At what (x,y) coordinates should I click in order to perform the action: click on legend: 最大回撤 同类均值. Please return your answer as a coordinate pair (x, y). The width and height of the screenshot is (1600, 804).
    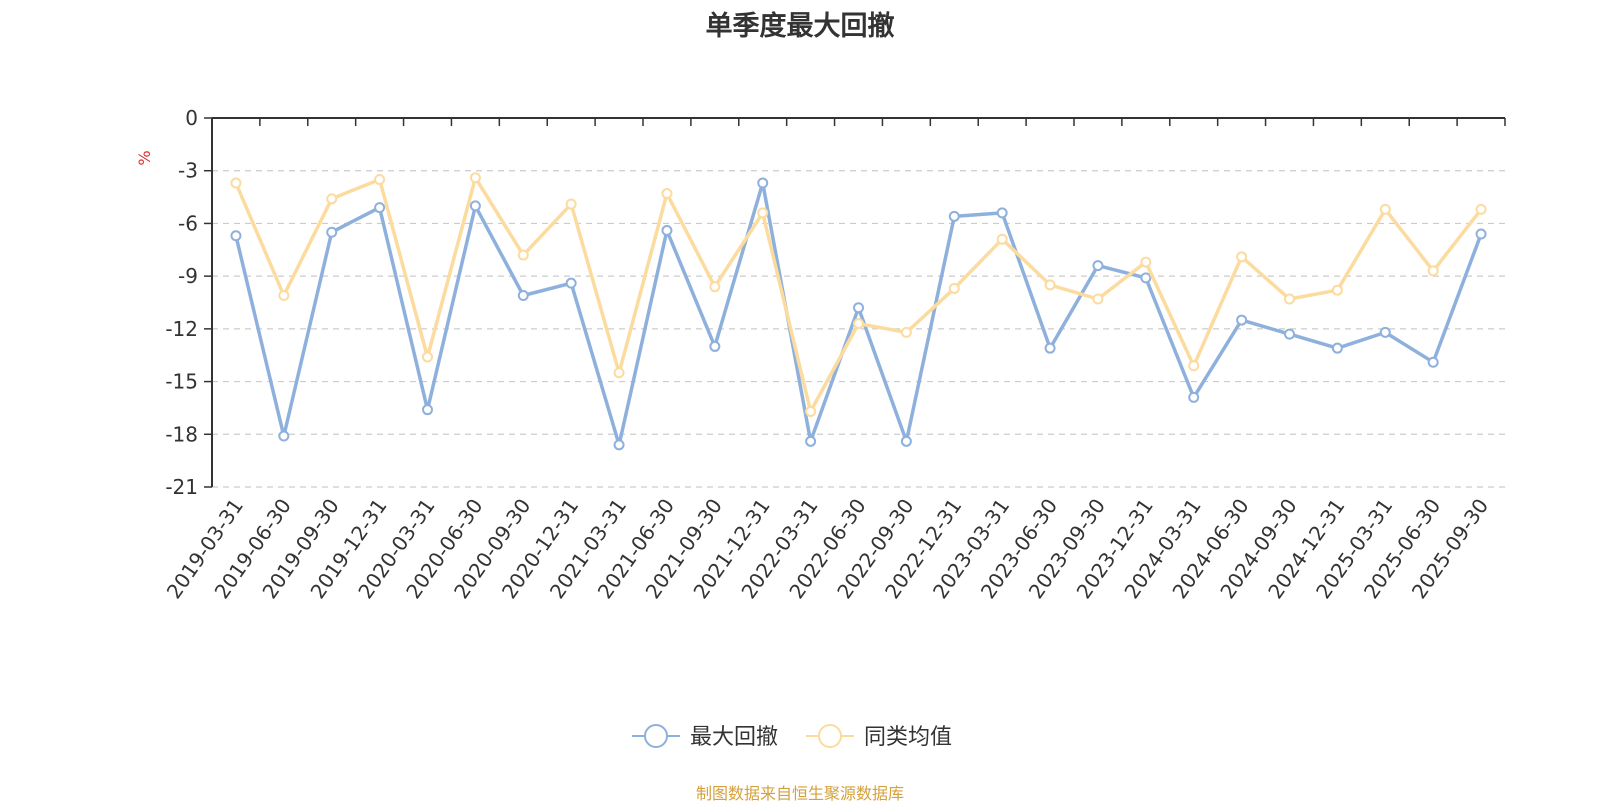
    Looking at the image, I should click on (792, 737).